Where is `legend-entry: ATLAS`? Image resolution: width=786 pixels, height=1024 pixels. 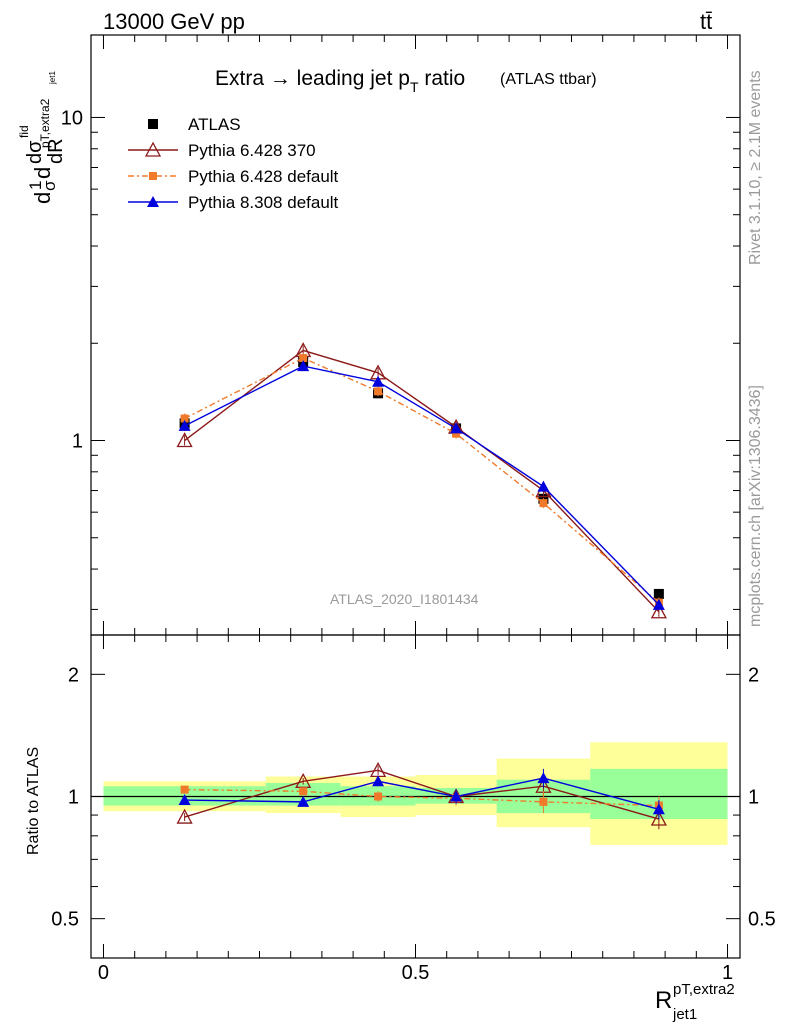 legend-entry: ATLAS is located at coordinates (194, 124).